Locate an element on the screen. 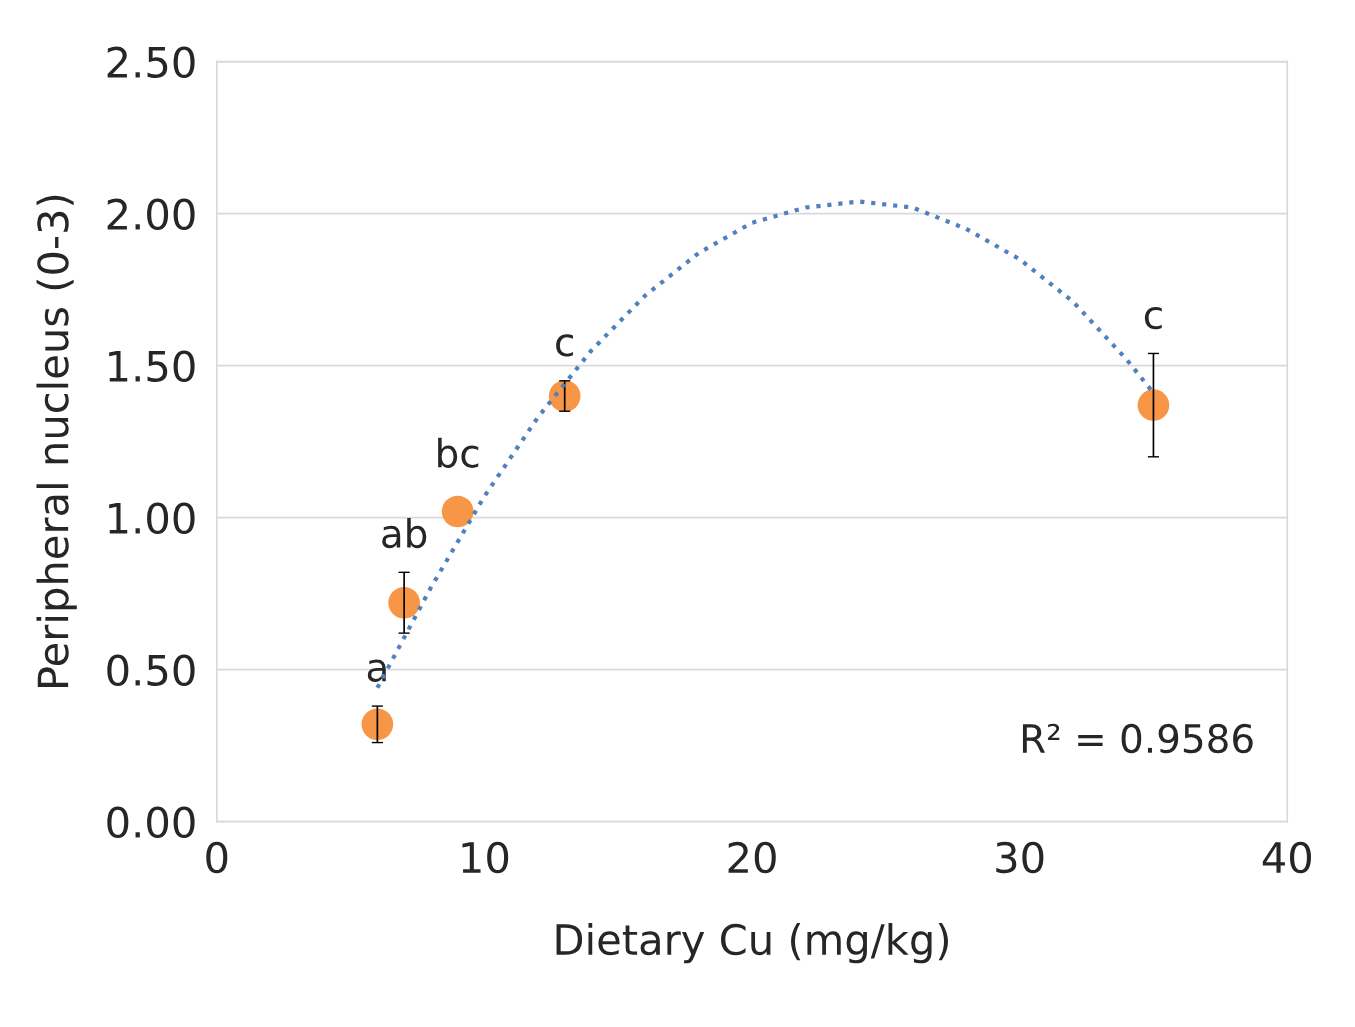 The image size is (1355, 1027). x-axis-title: Dietary Cu (mg/kg) is located at coordinates (752, 943).